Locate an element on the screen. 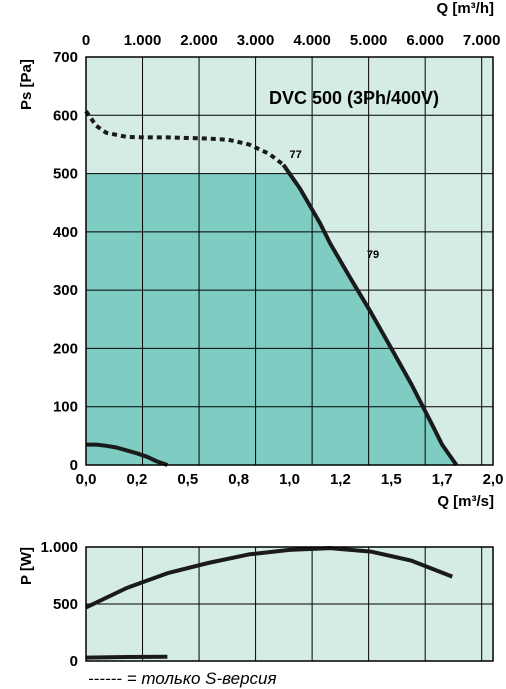 The width and height of the screenshot is (506, 689). y-tick-label: 200 is located at coordinates (65, 348).